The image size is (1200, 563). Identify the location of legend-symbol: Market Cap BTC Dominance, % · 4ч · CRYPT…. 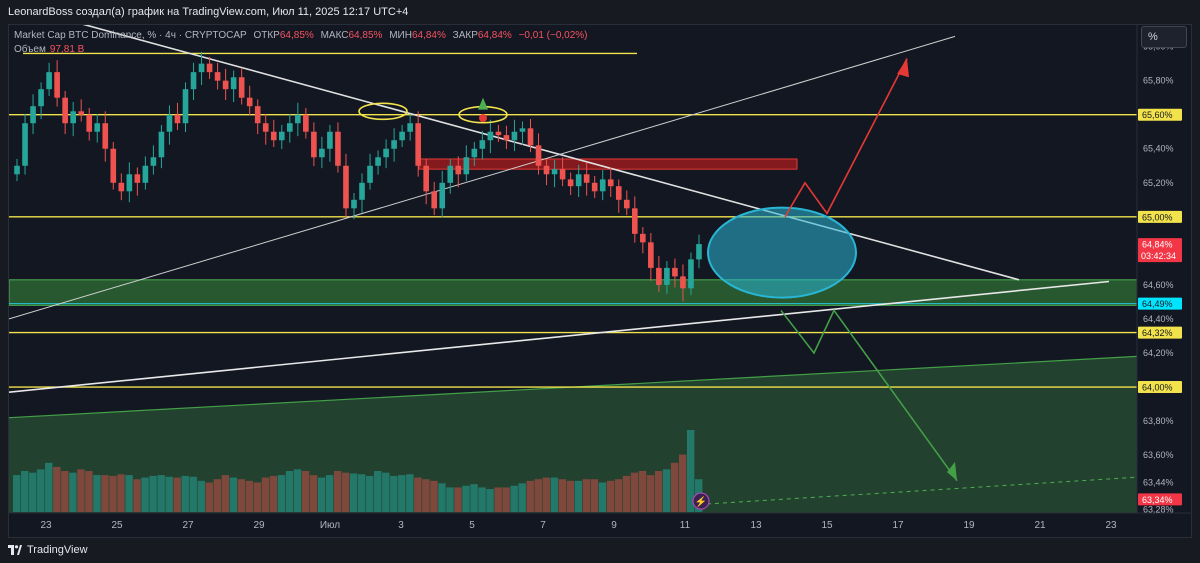
(130, 35).